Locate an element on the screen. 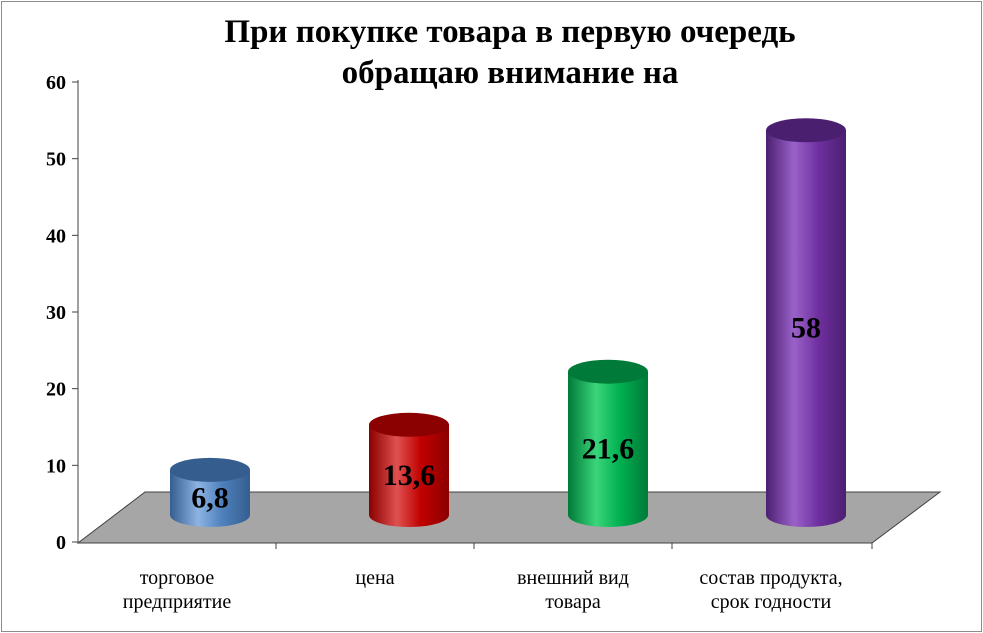 The width and height of the screenshot is (983, 633). y-tick-label: 60 is located at coordinates (56, 83).